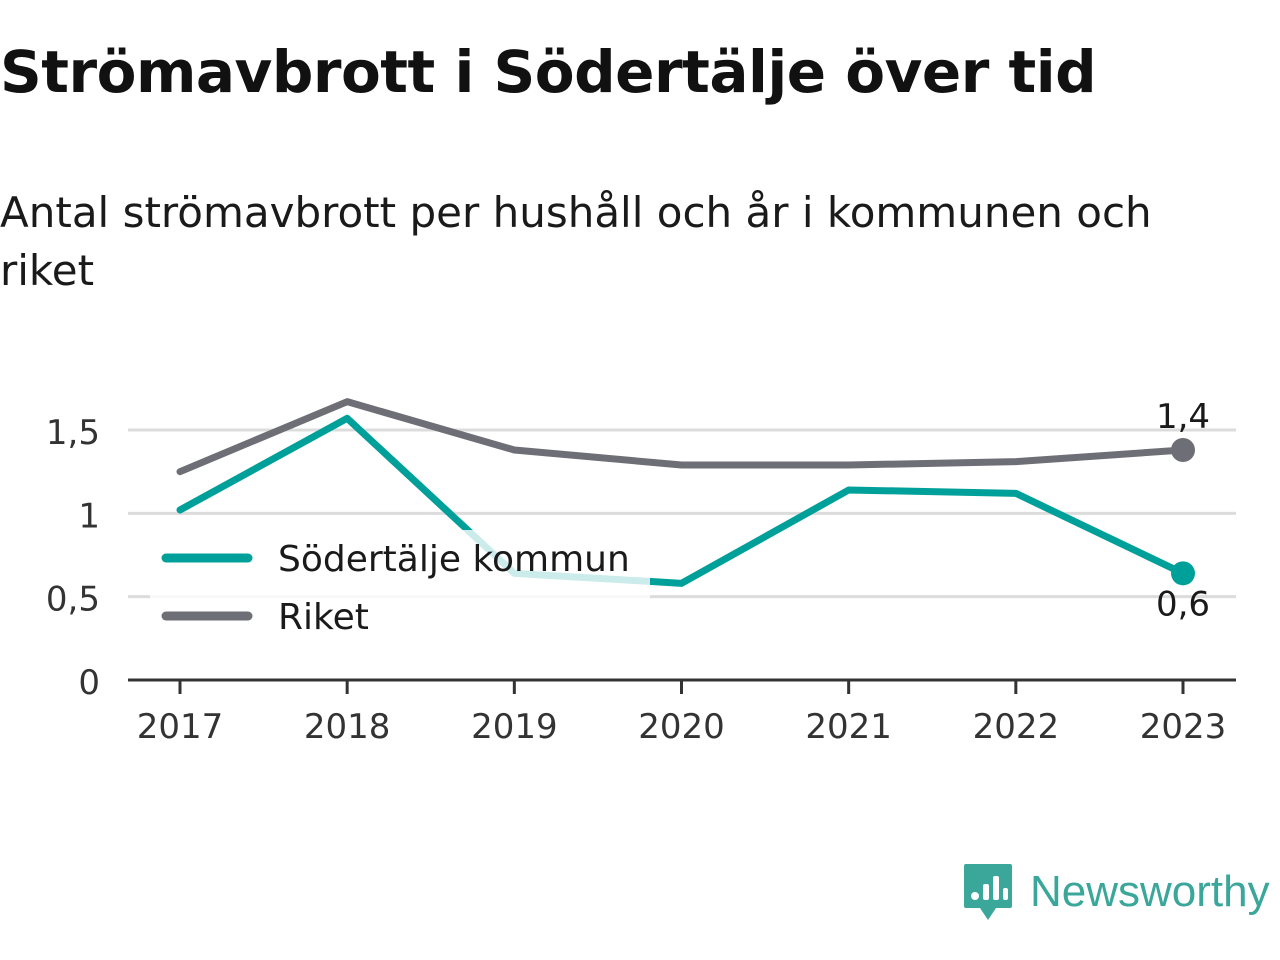  Describe the element at coordinates (347, 727) in the screenshot. I see `x-tick-label: 2018` at that location.